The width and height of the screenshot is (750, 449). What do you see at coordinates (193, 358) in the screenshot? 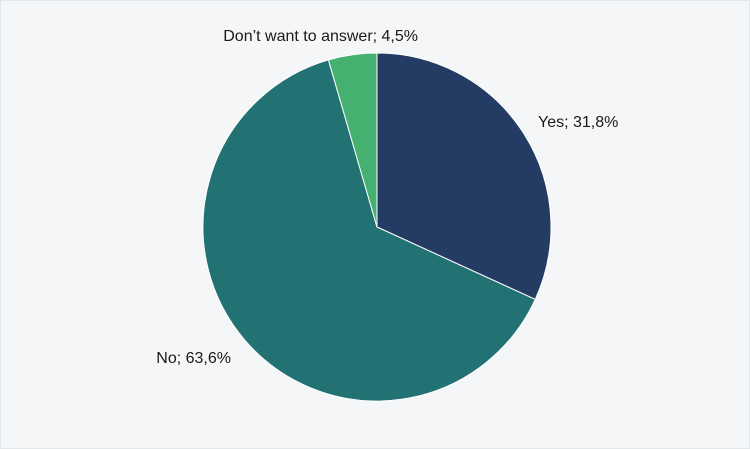
I see `slice-label-no: No; 63,6%` at bounding box center [193, 358].